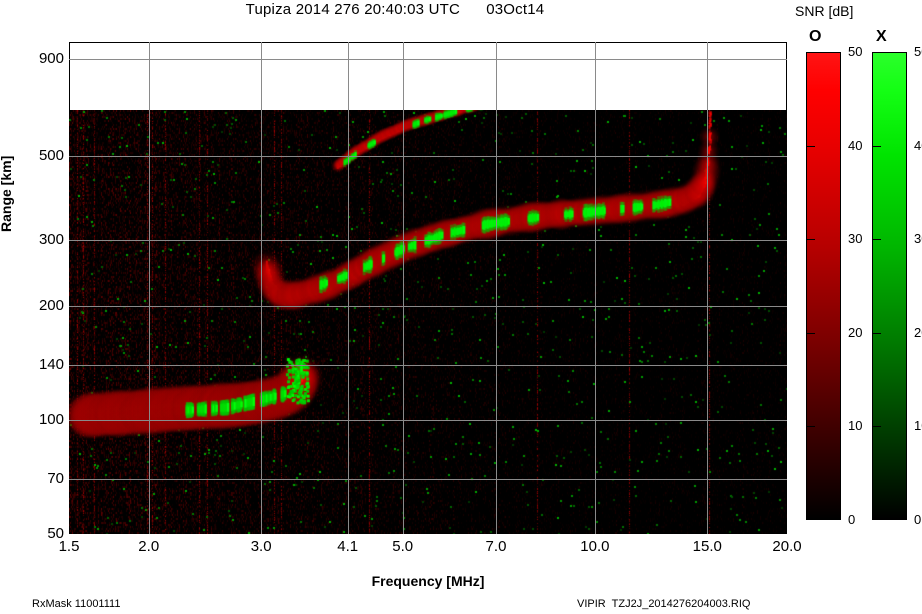 Image resolution: width=922 pixels, height=614 pixels. What do you see at coordinates (76, 604) in the screenshot?
I see `footer-rxmask: RxMask 11001111` at bounding box center [76, 604].